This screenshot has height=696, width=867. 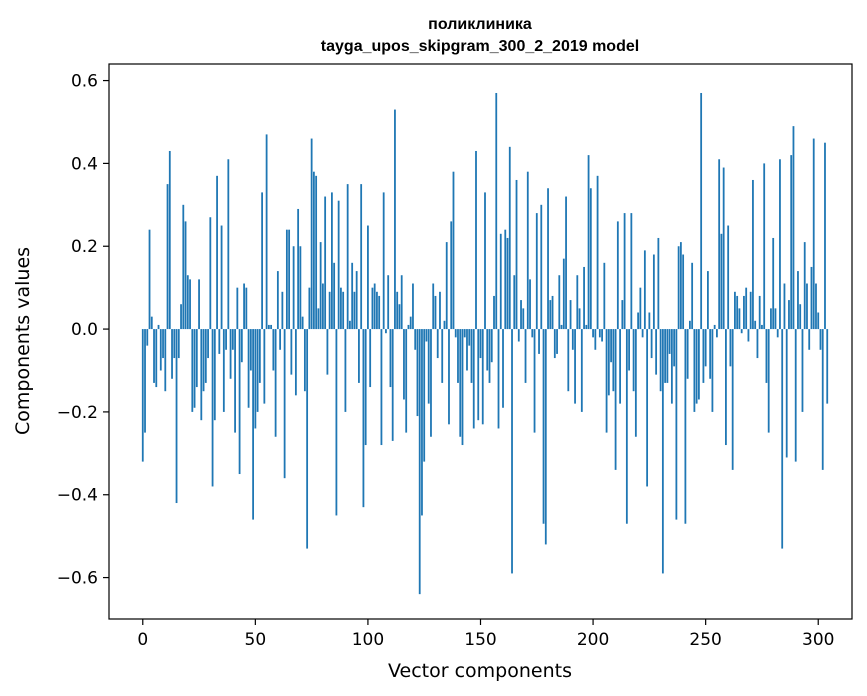 I want to click on x-tick-label: 0, so click(x=142, y=640).